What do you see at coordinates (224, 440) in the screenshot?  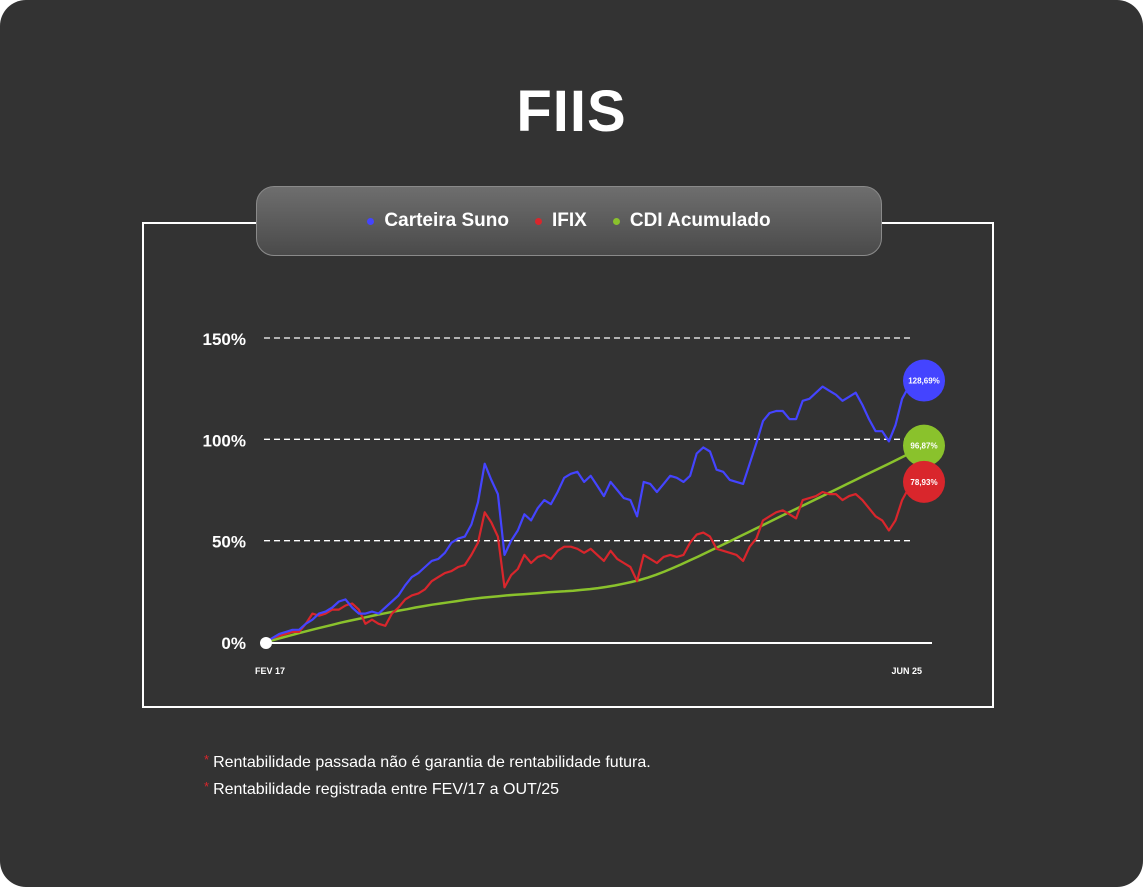 I see `y-tick-label: 100%` at bounding box center [224, 440].